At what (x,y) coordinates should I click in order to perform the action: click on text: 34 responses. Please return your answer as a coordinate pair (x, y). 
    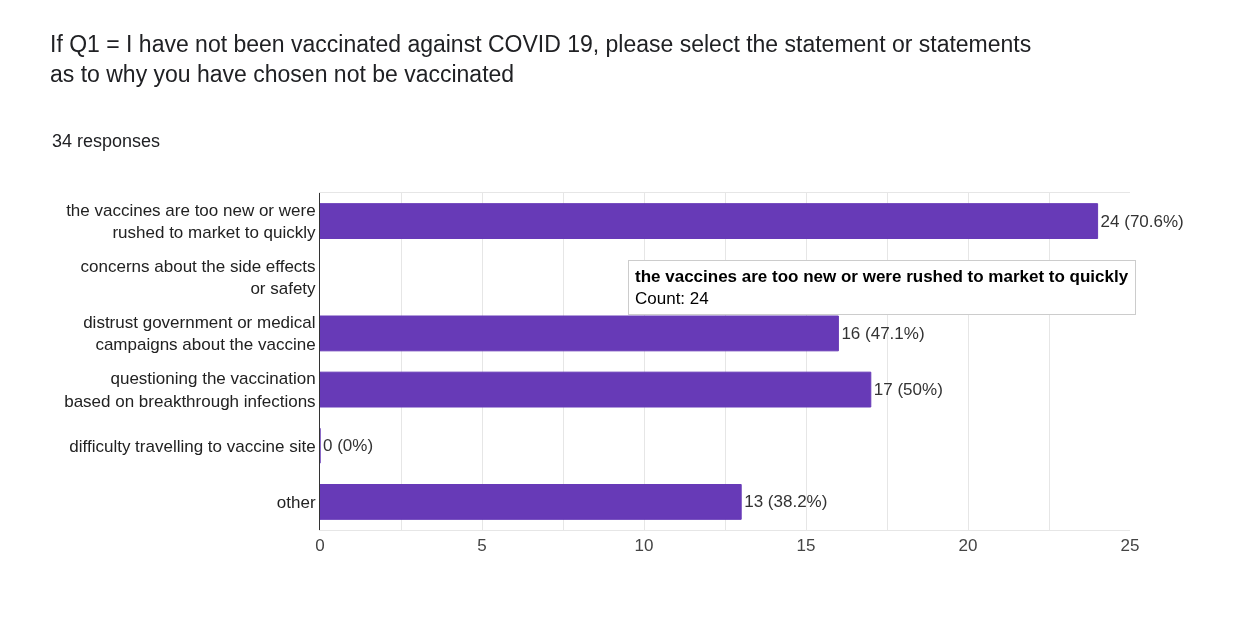
    Looking at the image, I should click on (106, 141).